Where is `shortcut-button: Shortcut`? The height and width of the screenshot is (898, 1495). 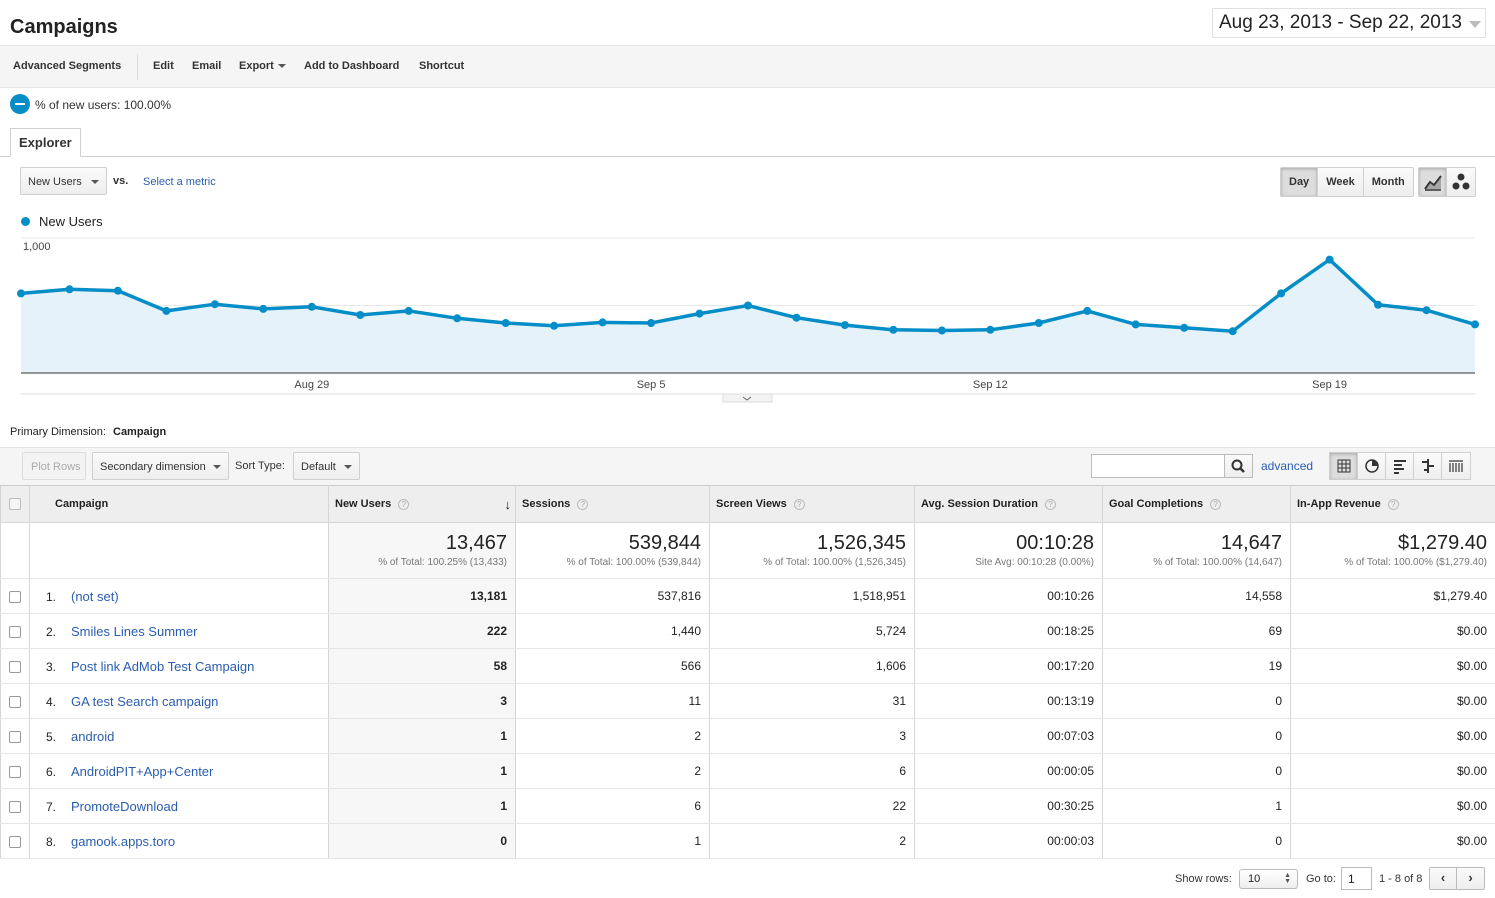
shortcut-button: Shortcut is located at coordinates (442, 66).